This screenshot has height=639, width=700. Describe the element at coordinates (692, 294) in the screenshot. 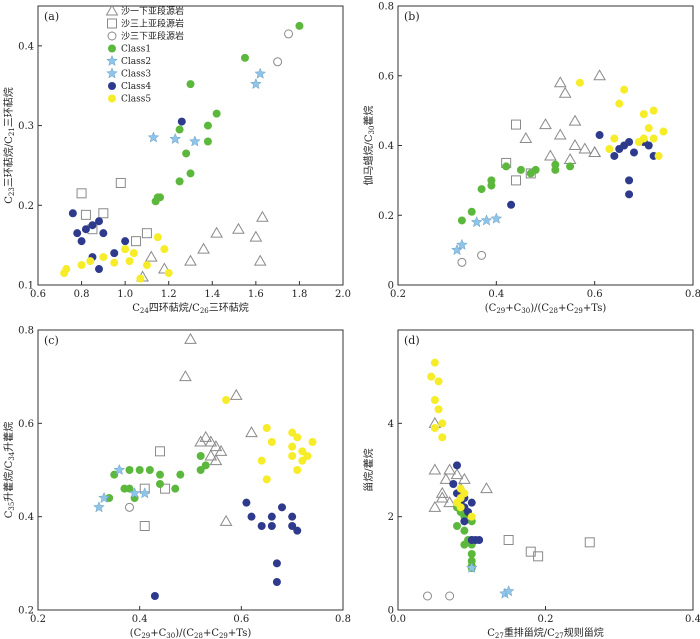

I see `x-tick-label: 0.8` at that location.